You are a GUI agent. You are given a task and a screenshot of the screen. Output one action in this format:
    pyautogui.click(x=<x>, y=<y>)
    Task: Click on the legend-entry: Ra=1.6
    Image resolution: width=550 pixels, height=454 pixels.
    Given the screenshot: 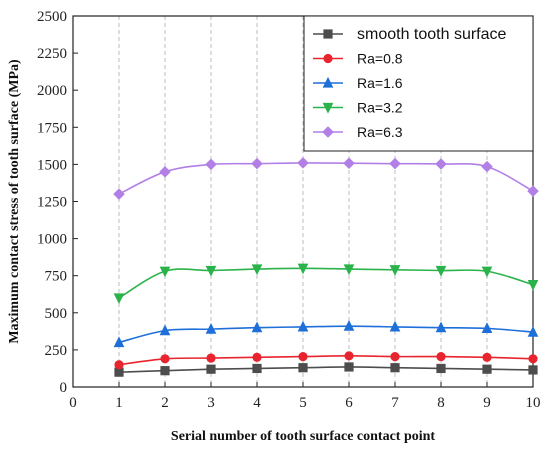 What is the action you would take?
    pyautogui.click(x=358, y=83)
    